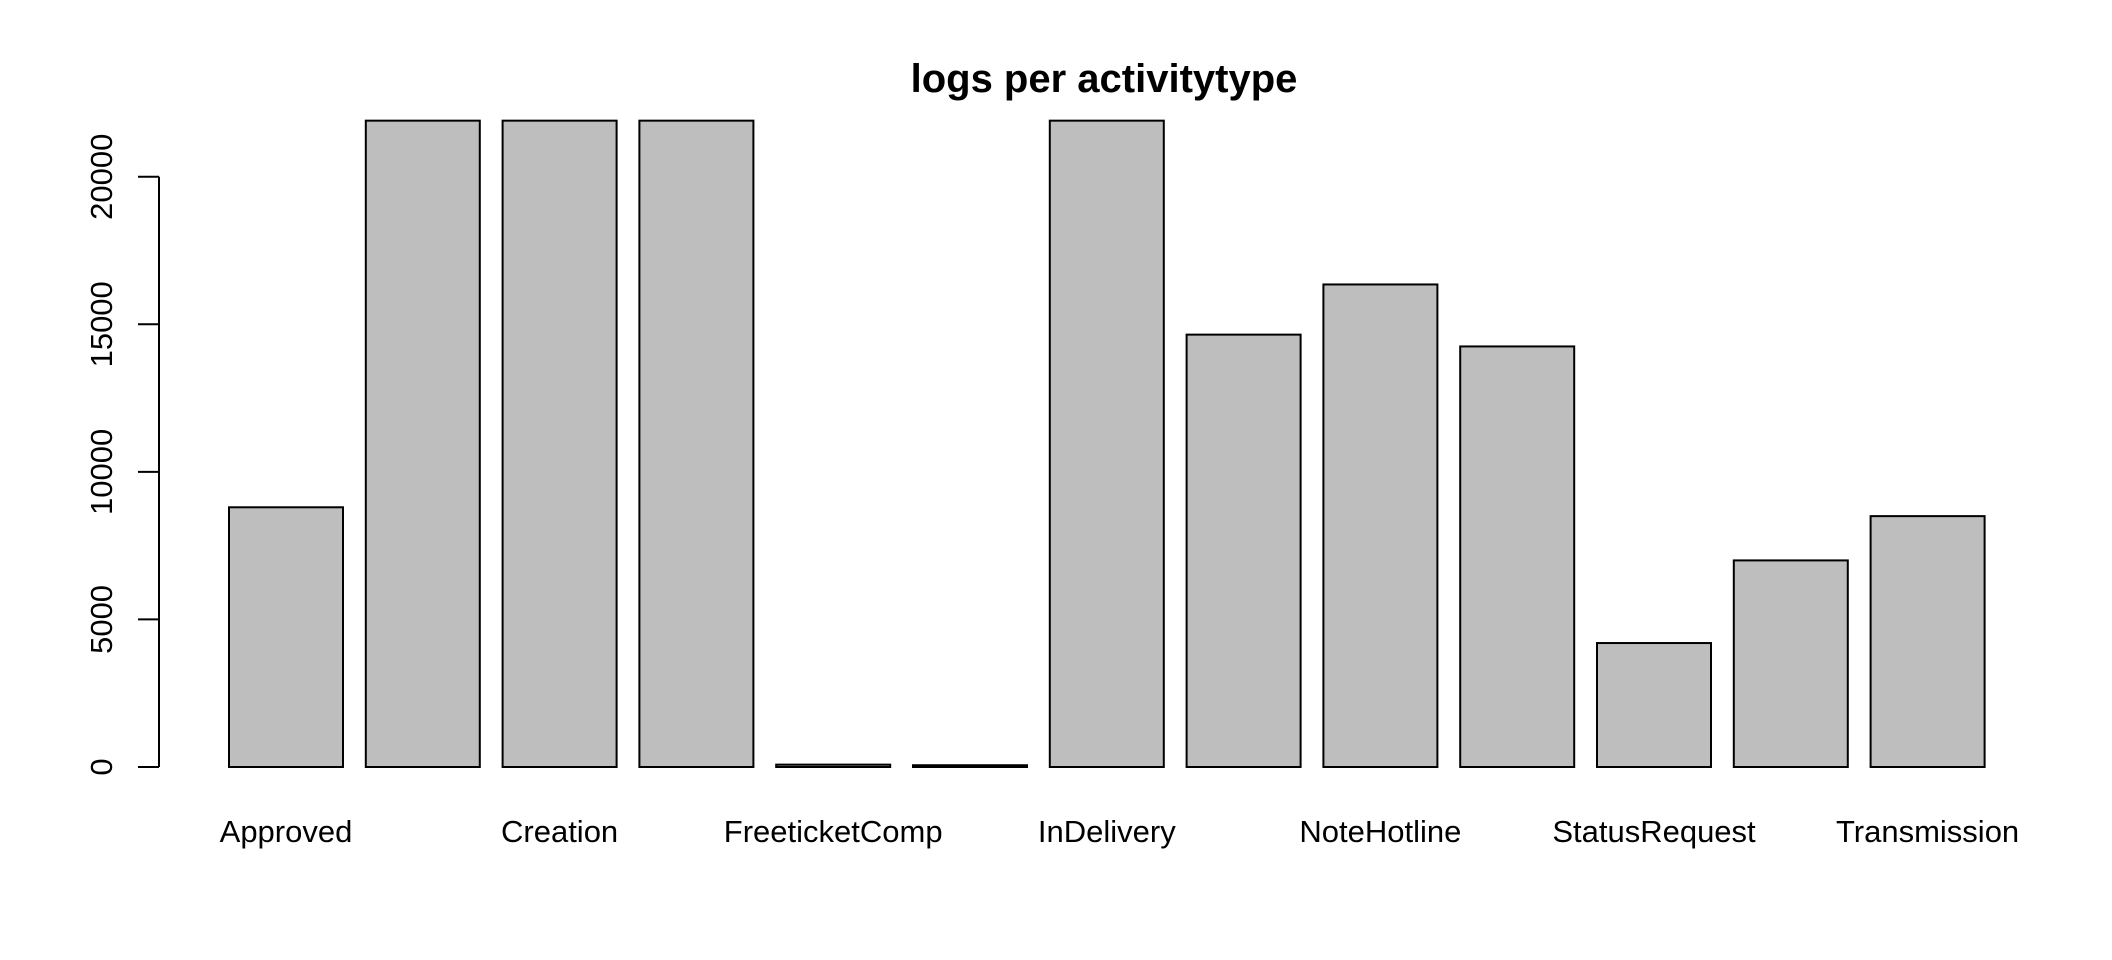 This screenshot has height=960, width=2112. Describe the element at coordinates (101, 177) in the screenshot. I see `y-tick-label: 20000` at that location.